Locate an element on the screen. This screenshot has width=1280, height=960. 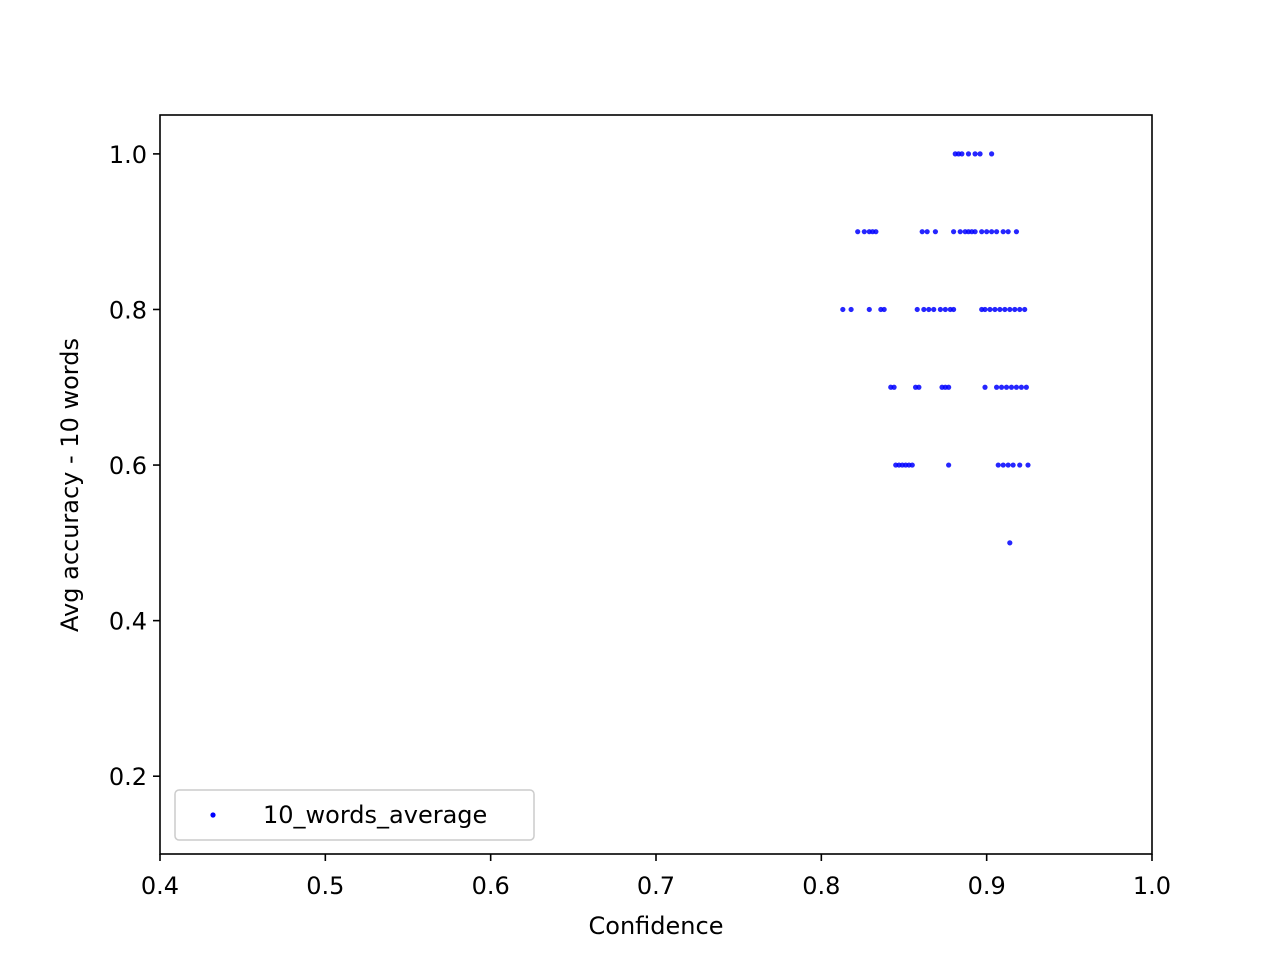
y-axis: 0.2 0.4 0.6 0.8 1.0 is located at coordinates (134, 466).